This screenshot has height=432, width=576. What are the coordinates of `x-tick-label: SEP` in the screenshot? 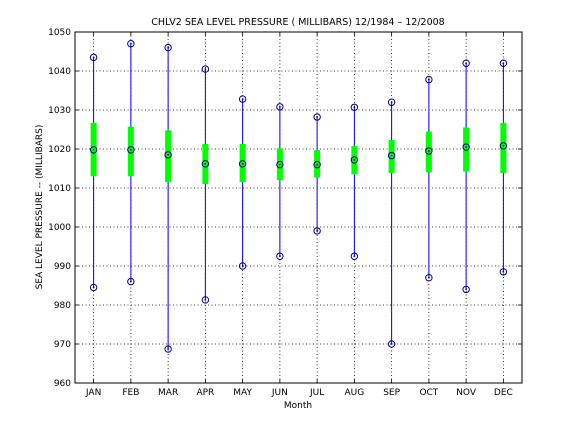 It's located at (391, 393).